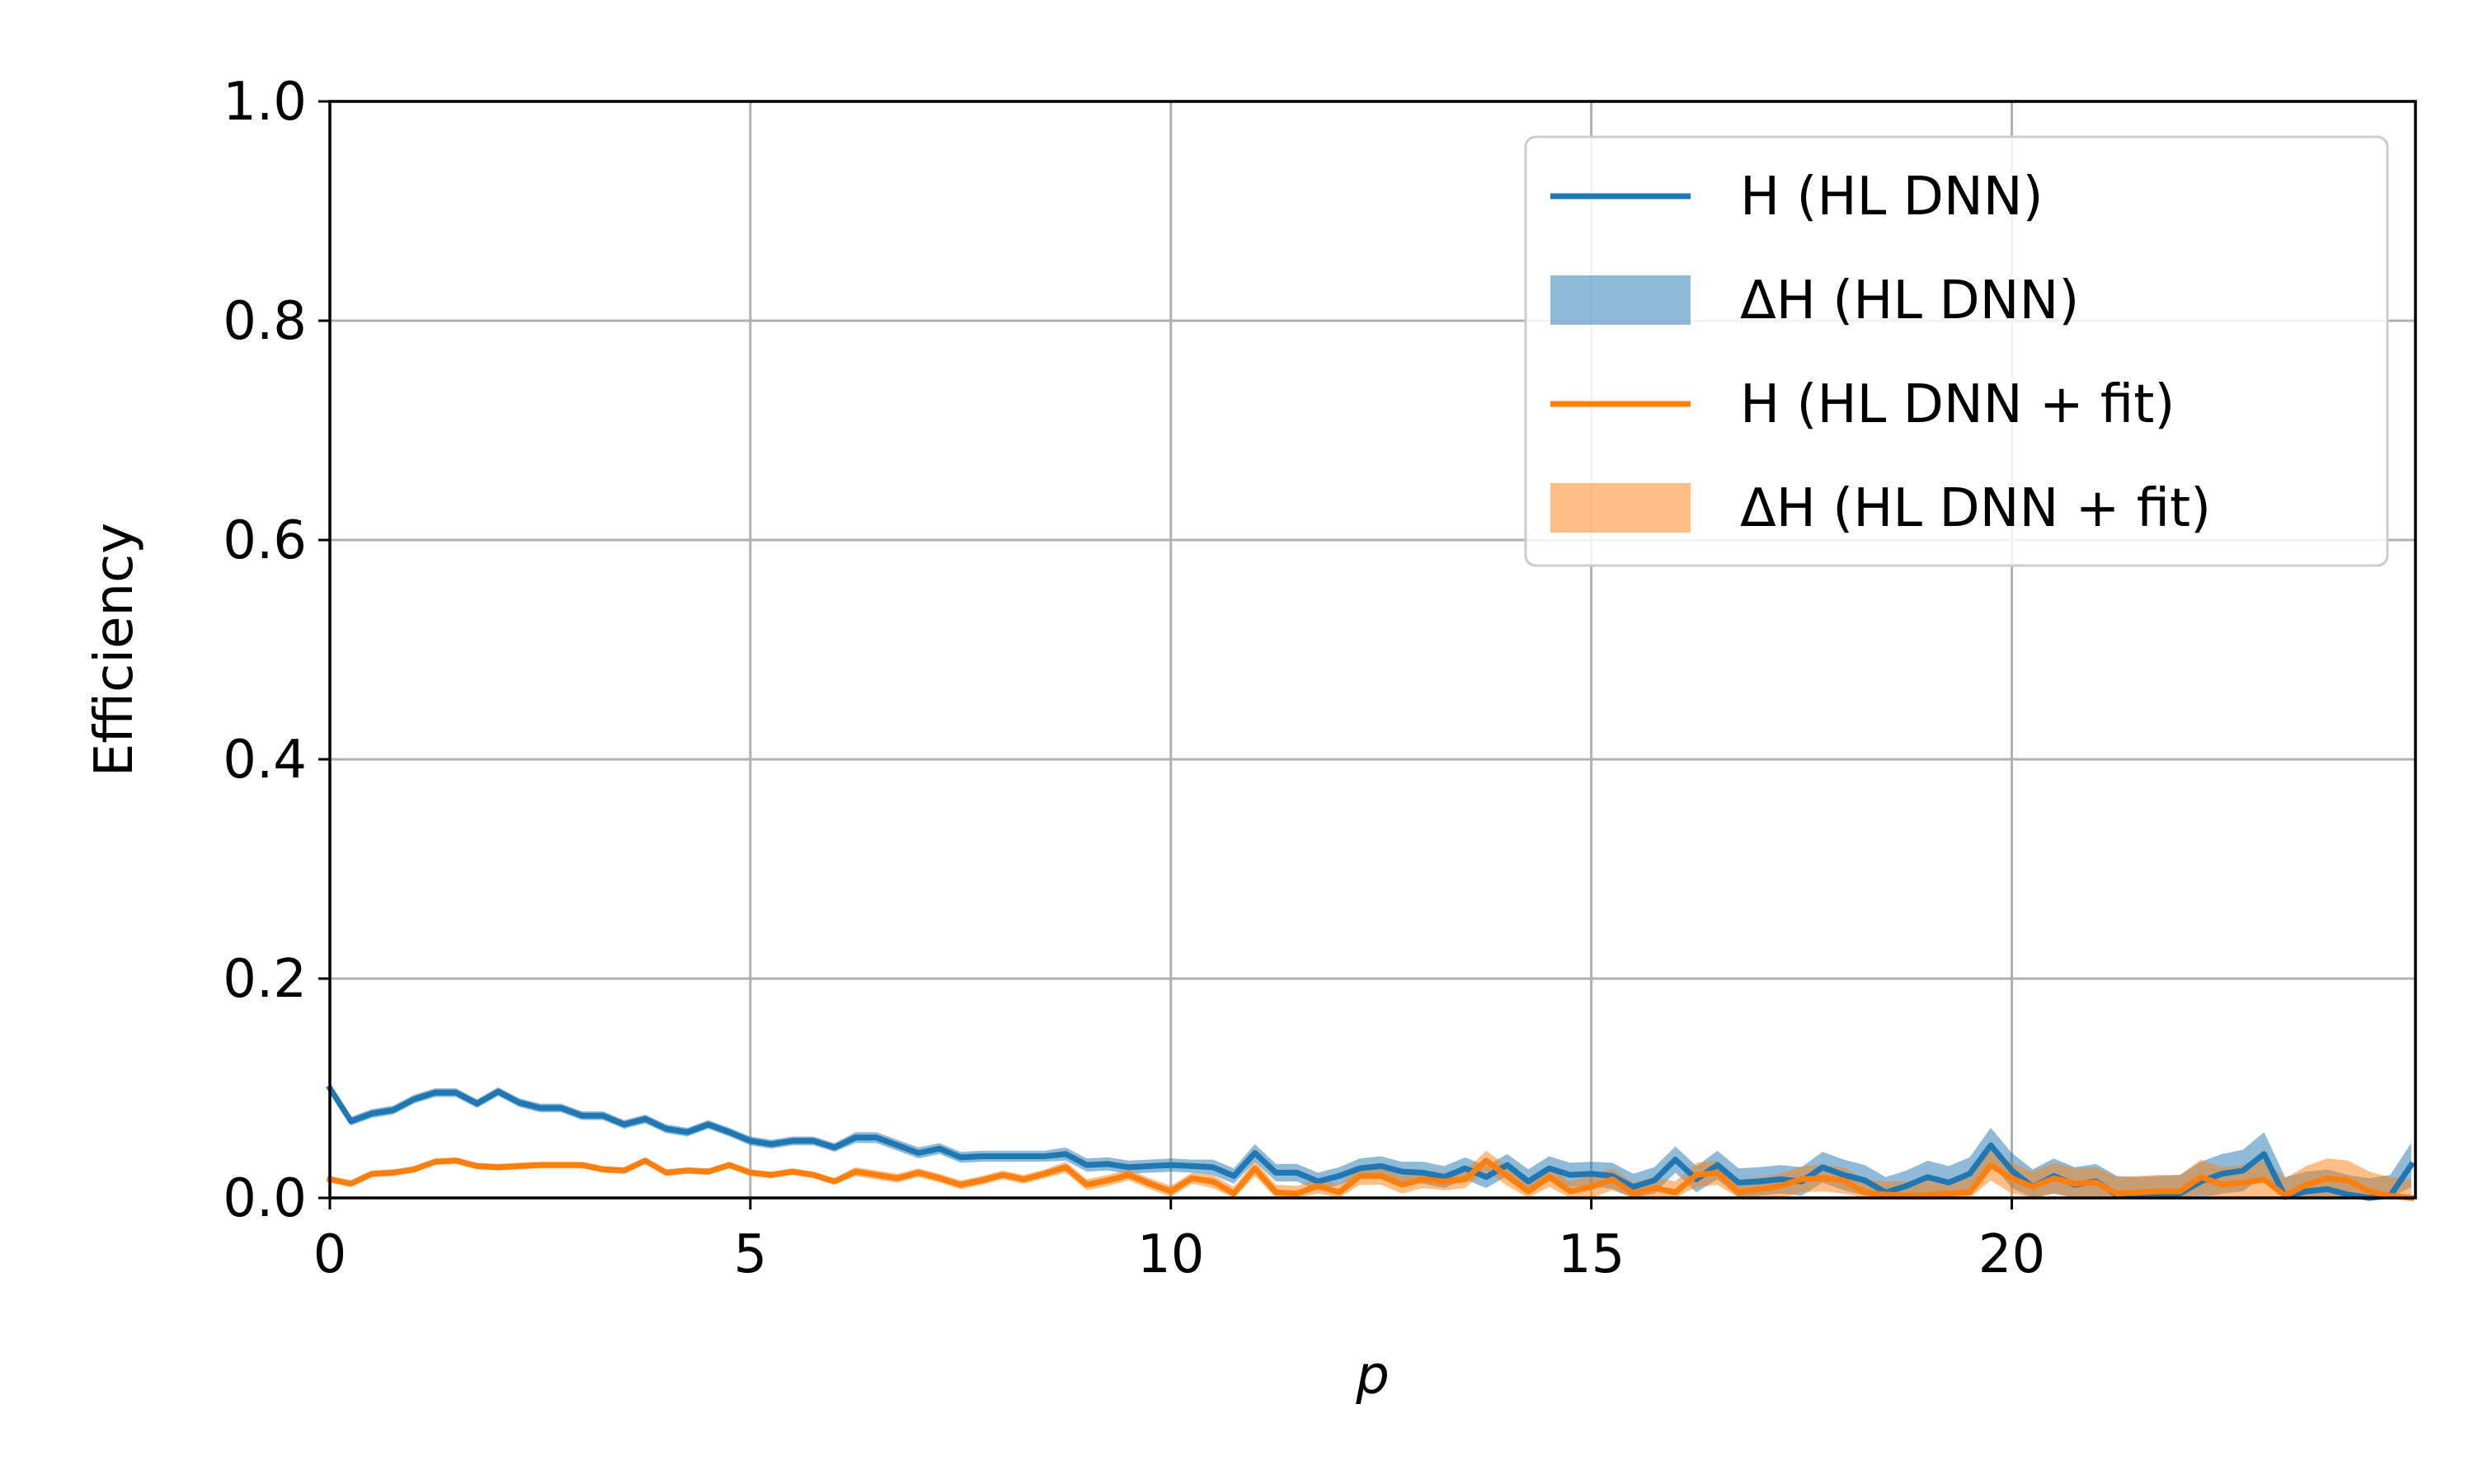 The height and width of the screenshot is (1484, 2474). Describe the element at coordinates (265, 102) in the screenshot. I see `y-tick-label: 1.0` at that location.